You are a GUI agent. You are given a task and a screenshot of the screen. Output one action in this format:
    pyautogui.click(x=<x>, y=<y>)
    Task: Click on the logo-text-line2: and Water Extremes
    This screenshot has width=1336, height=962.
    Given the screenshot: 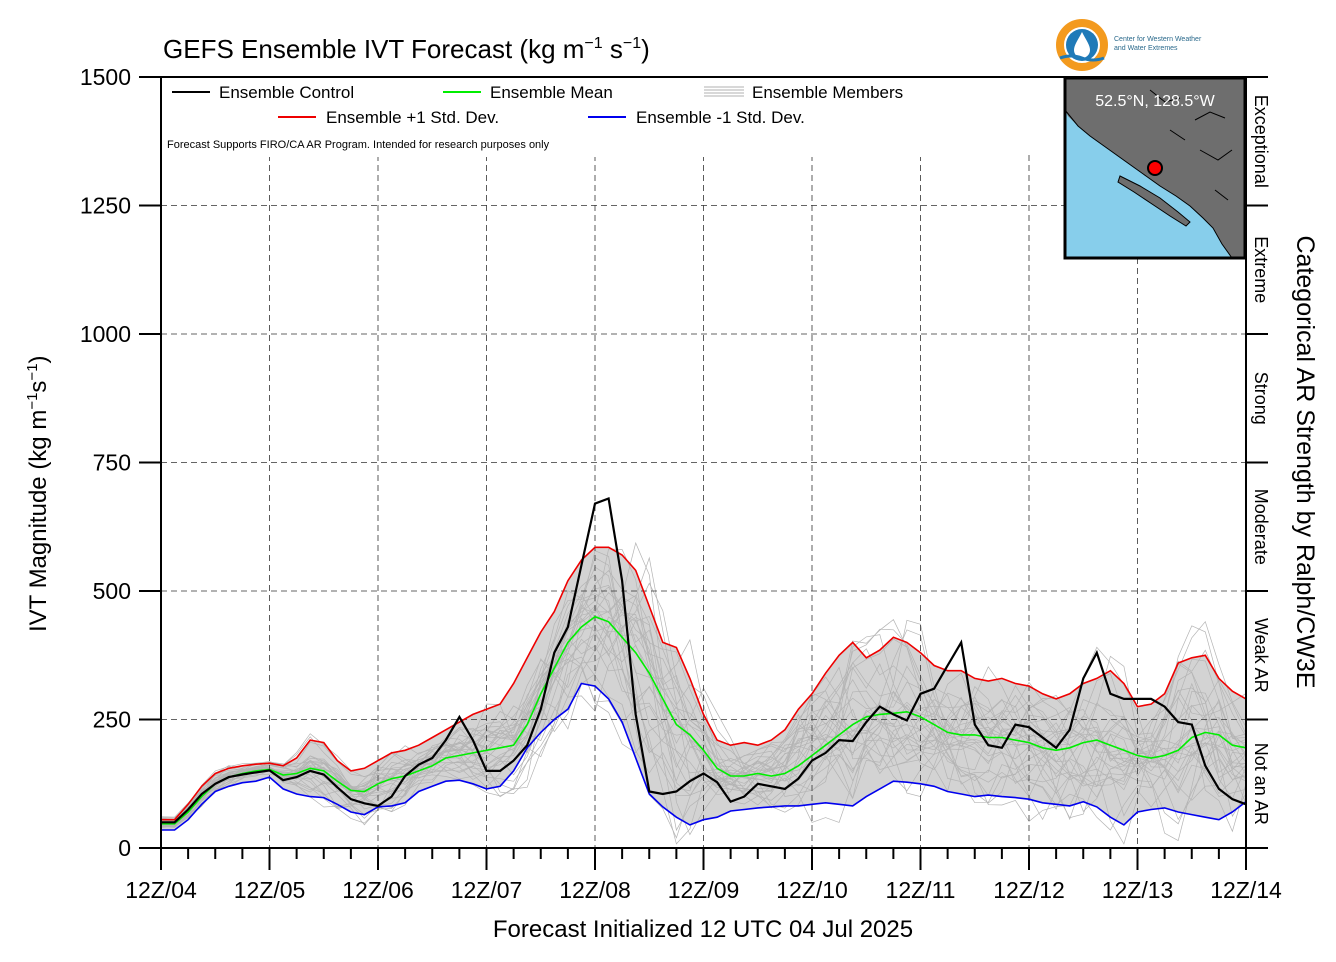 What is the action you would take?
    pyautogui.click(x=1146, y=48)
    